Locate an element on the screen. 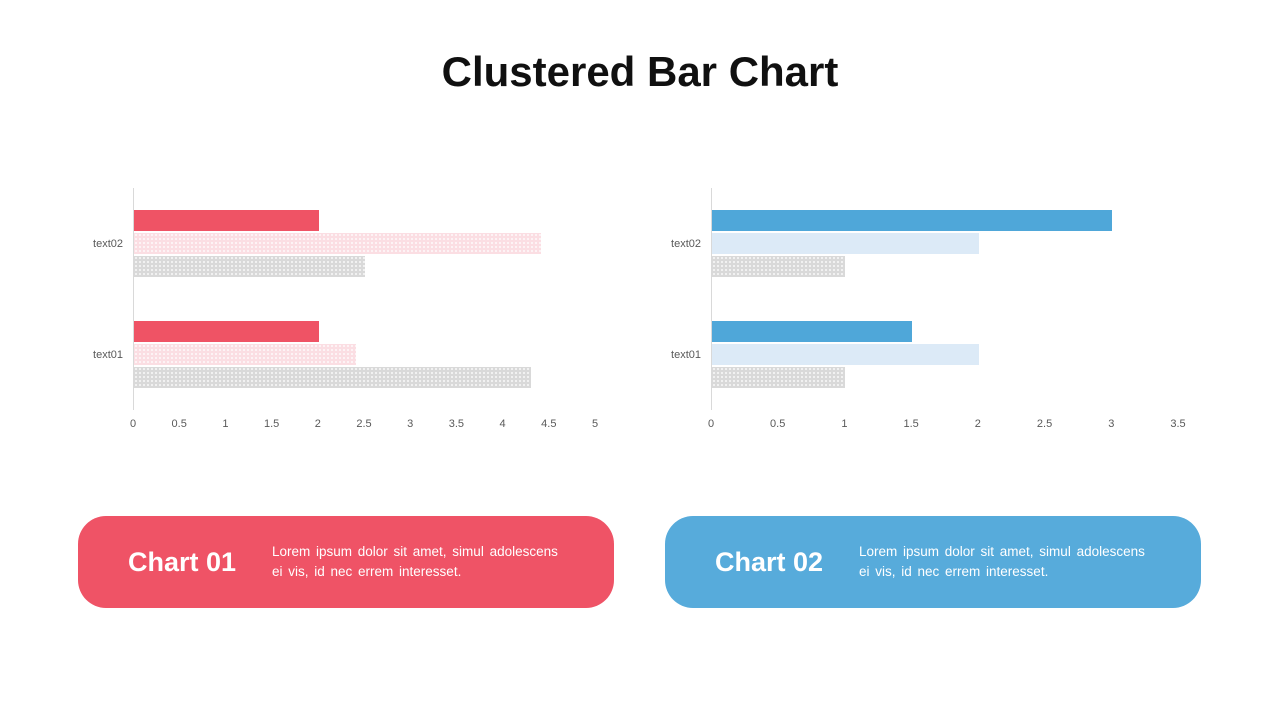  plot-area: 0 0.5 1 1.5 2 2.5 3 3.5 4 4.5 5 is located at coordinates (364, 309).